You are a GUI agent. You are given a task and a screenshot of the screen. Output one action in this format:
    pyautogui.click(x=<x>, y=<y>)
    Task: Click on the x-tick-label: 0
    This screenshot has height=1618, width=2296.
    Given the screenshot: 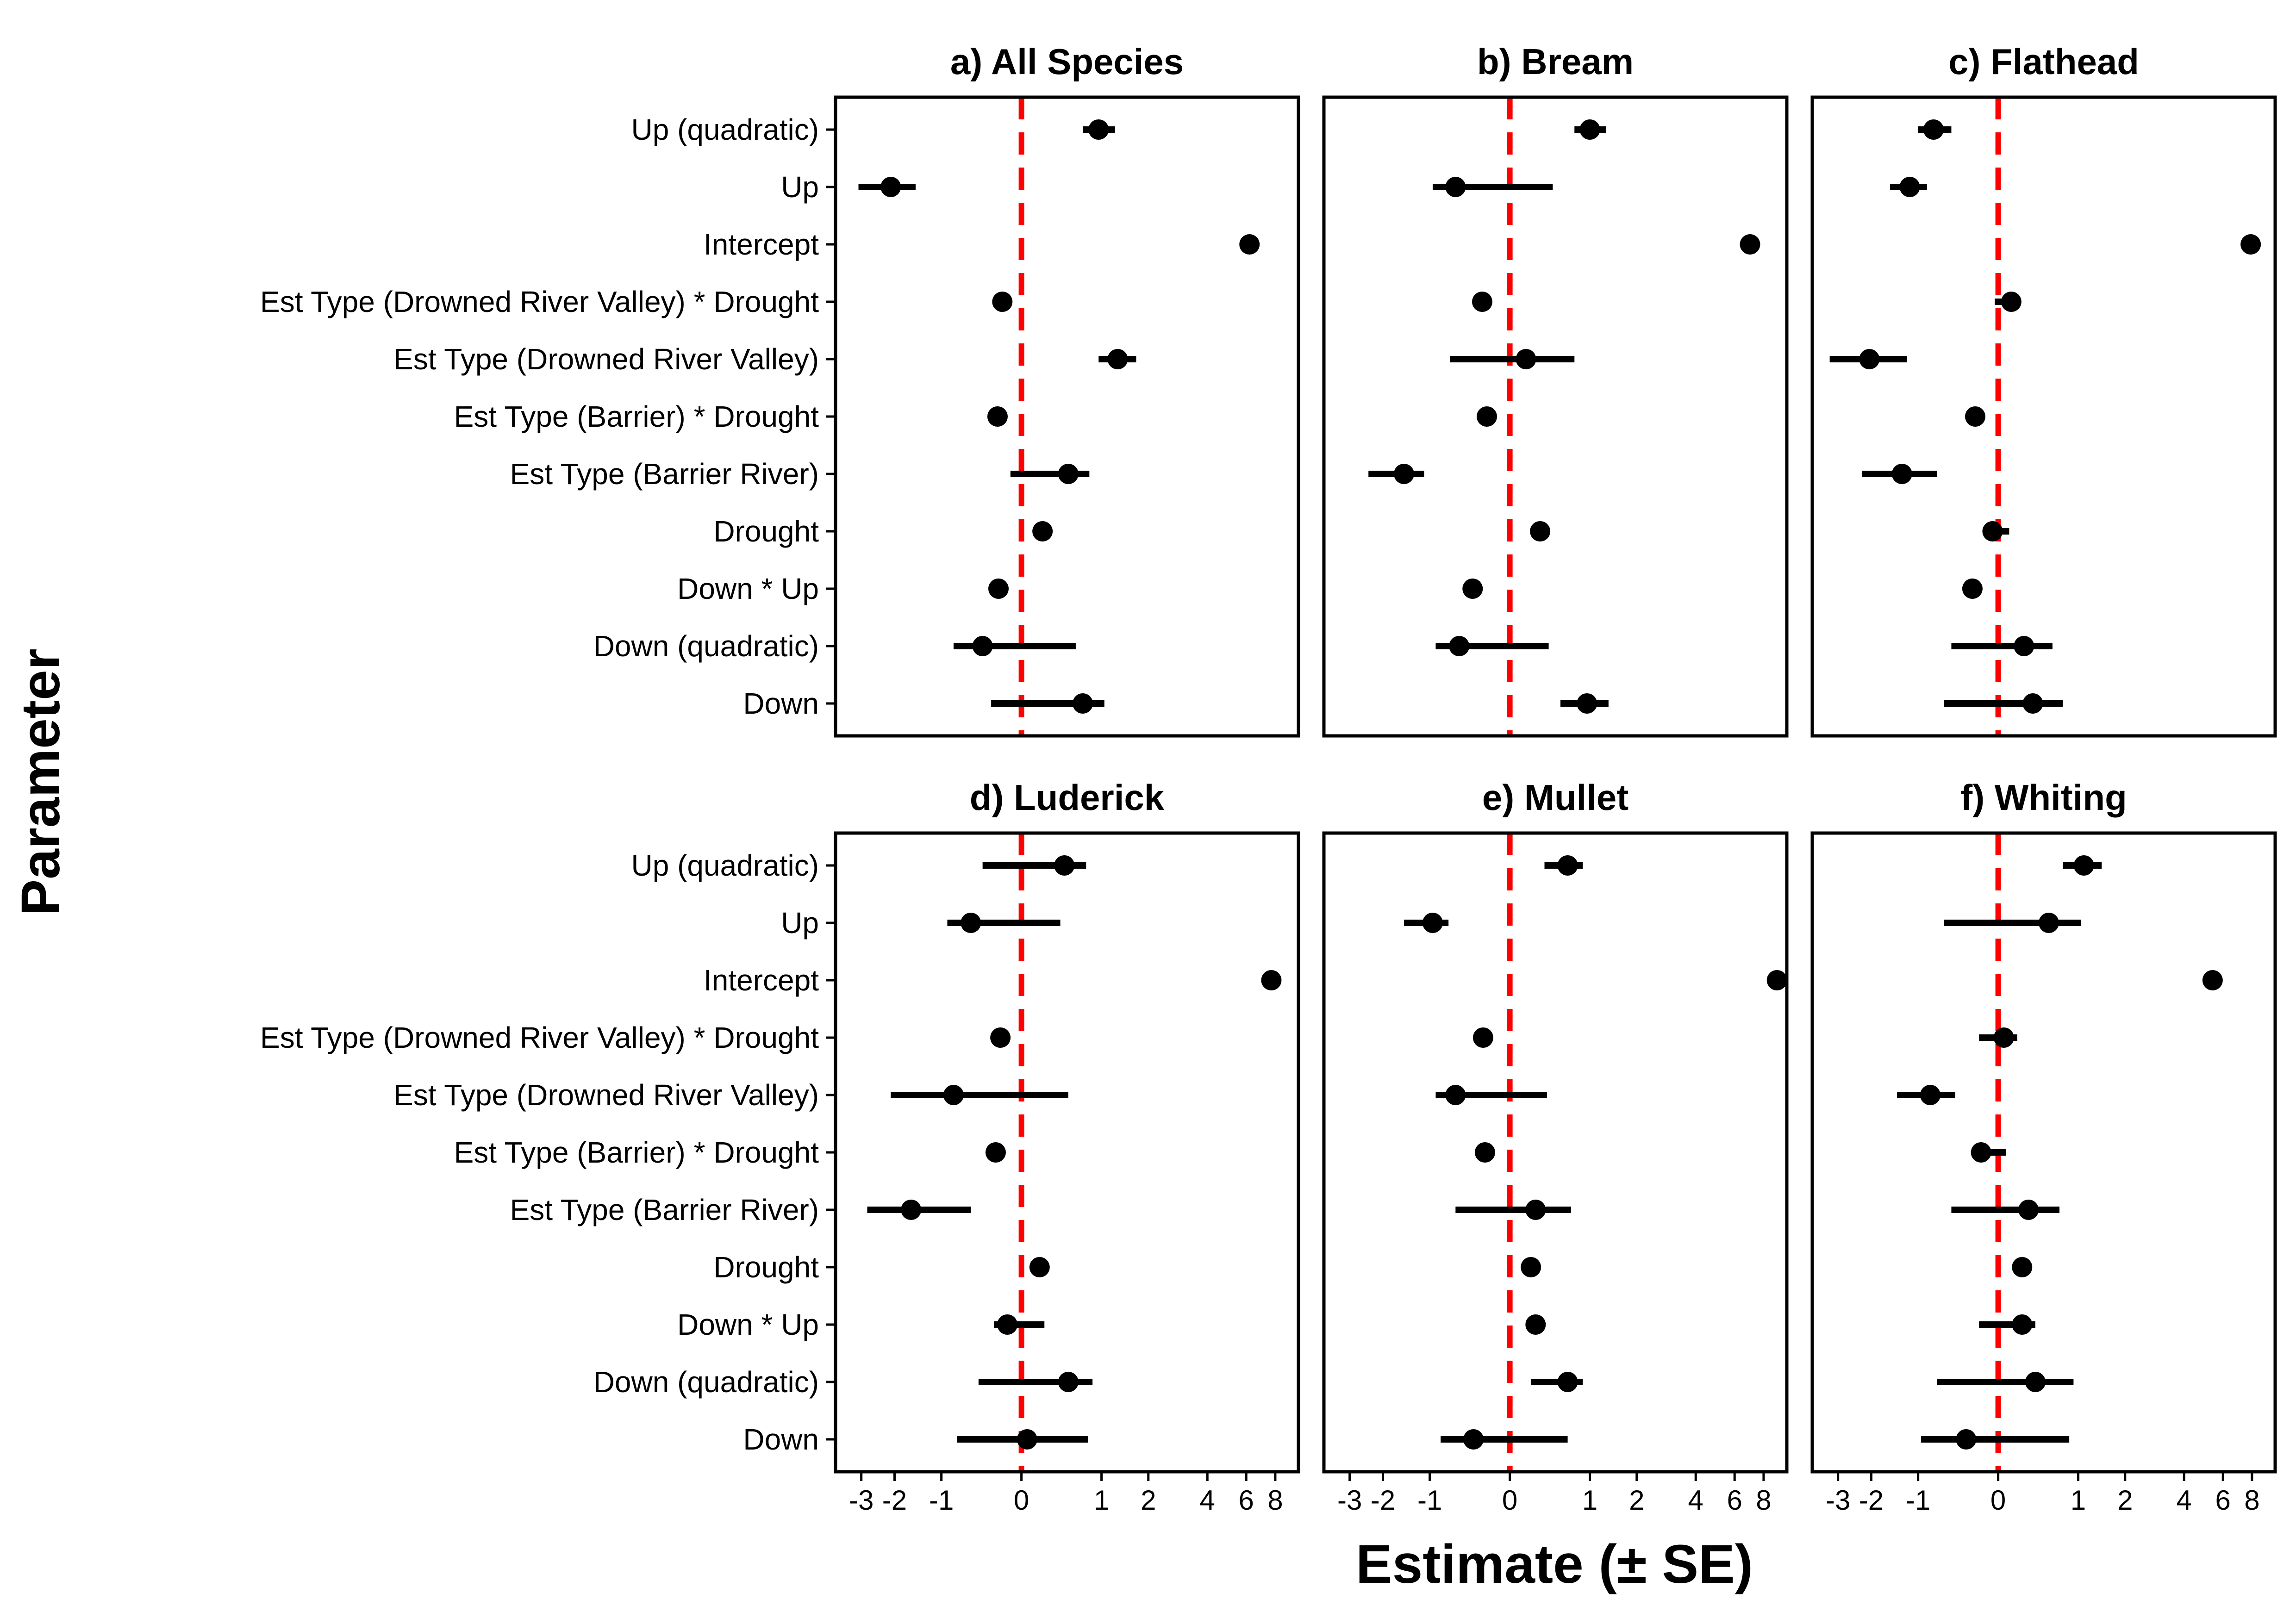 What is the action you would take?
    pyautogui.click(x=1509, y=1500)
    